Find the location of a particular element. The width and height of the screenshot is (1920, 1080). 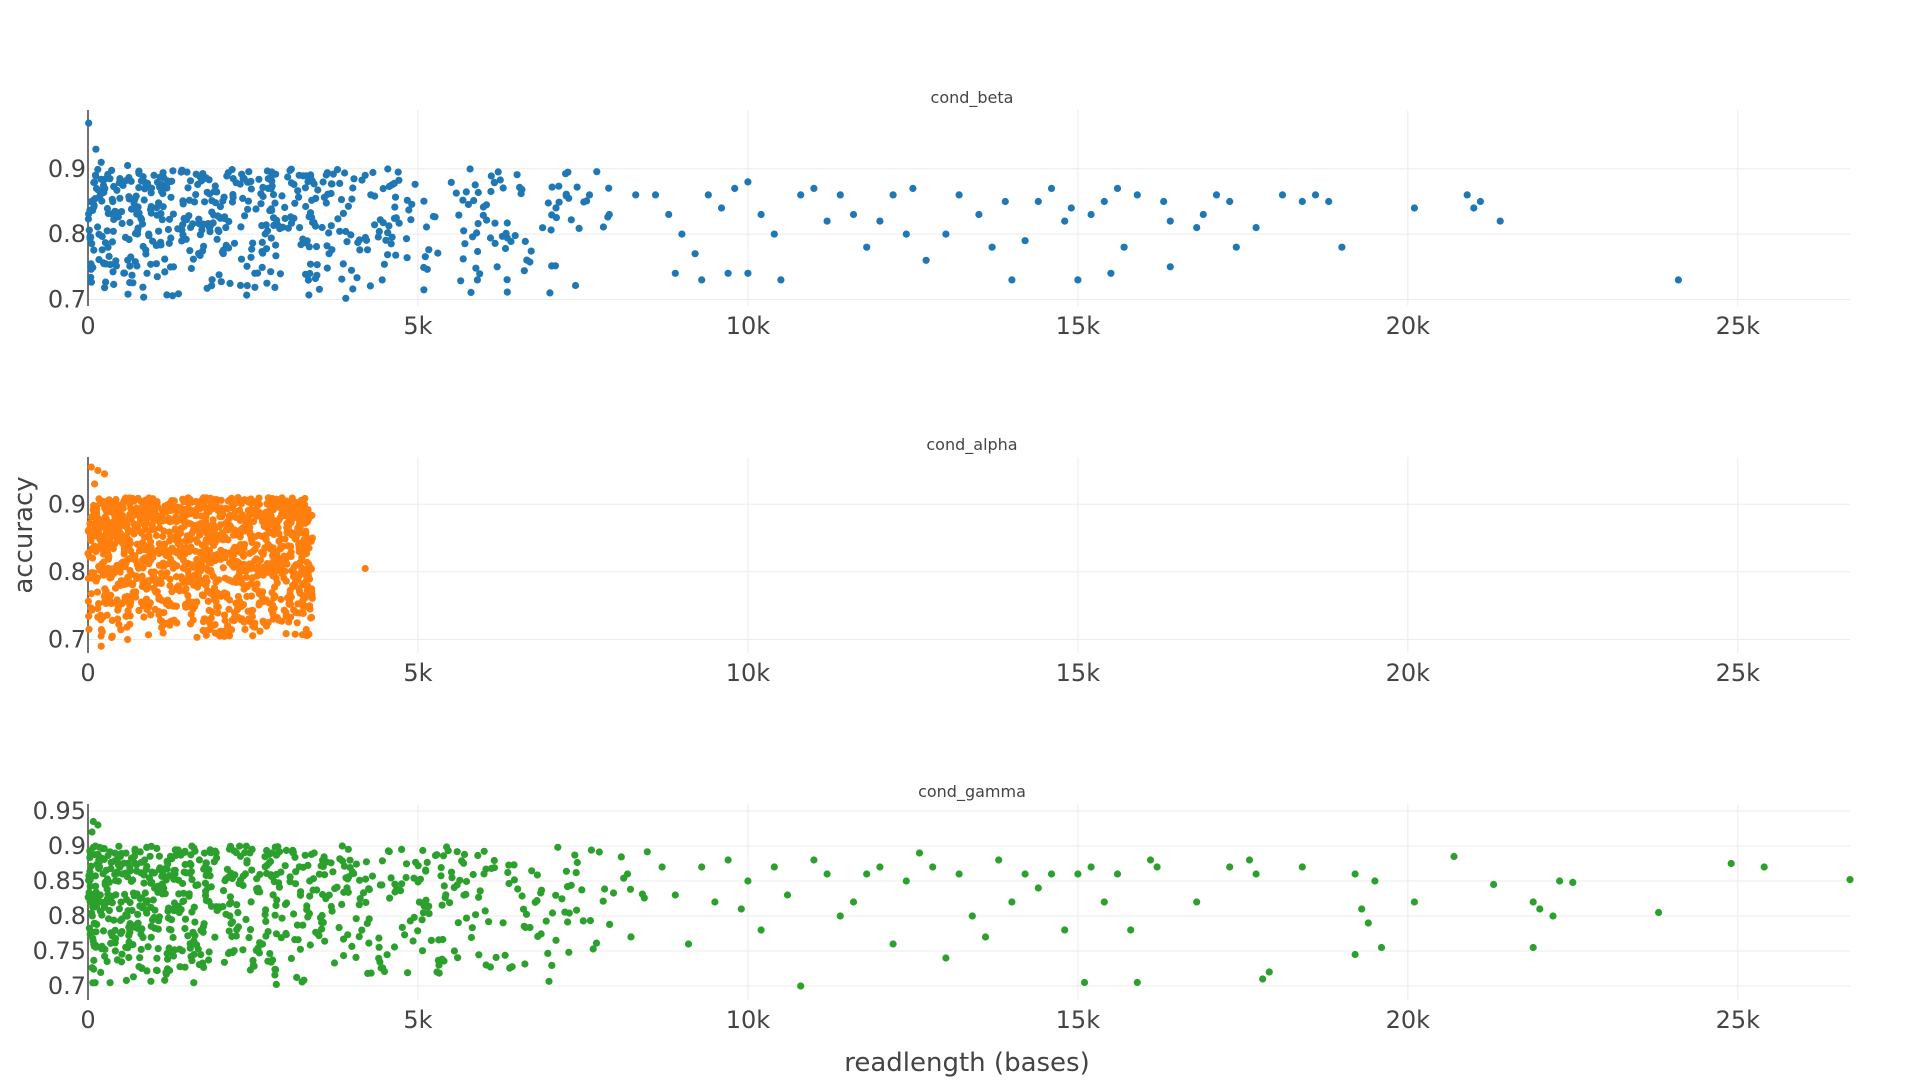

y-tick-label: 0.9 is located at coordinates (67, 169).